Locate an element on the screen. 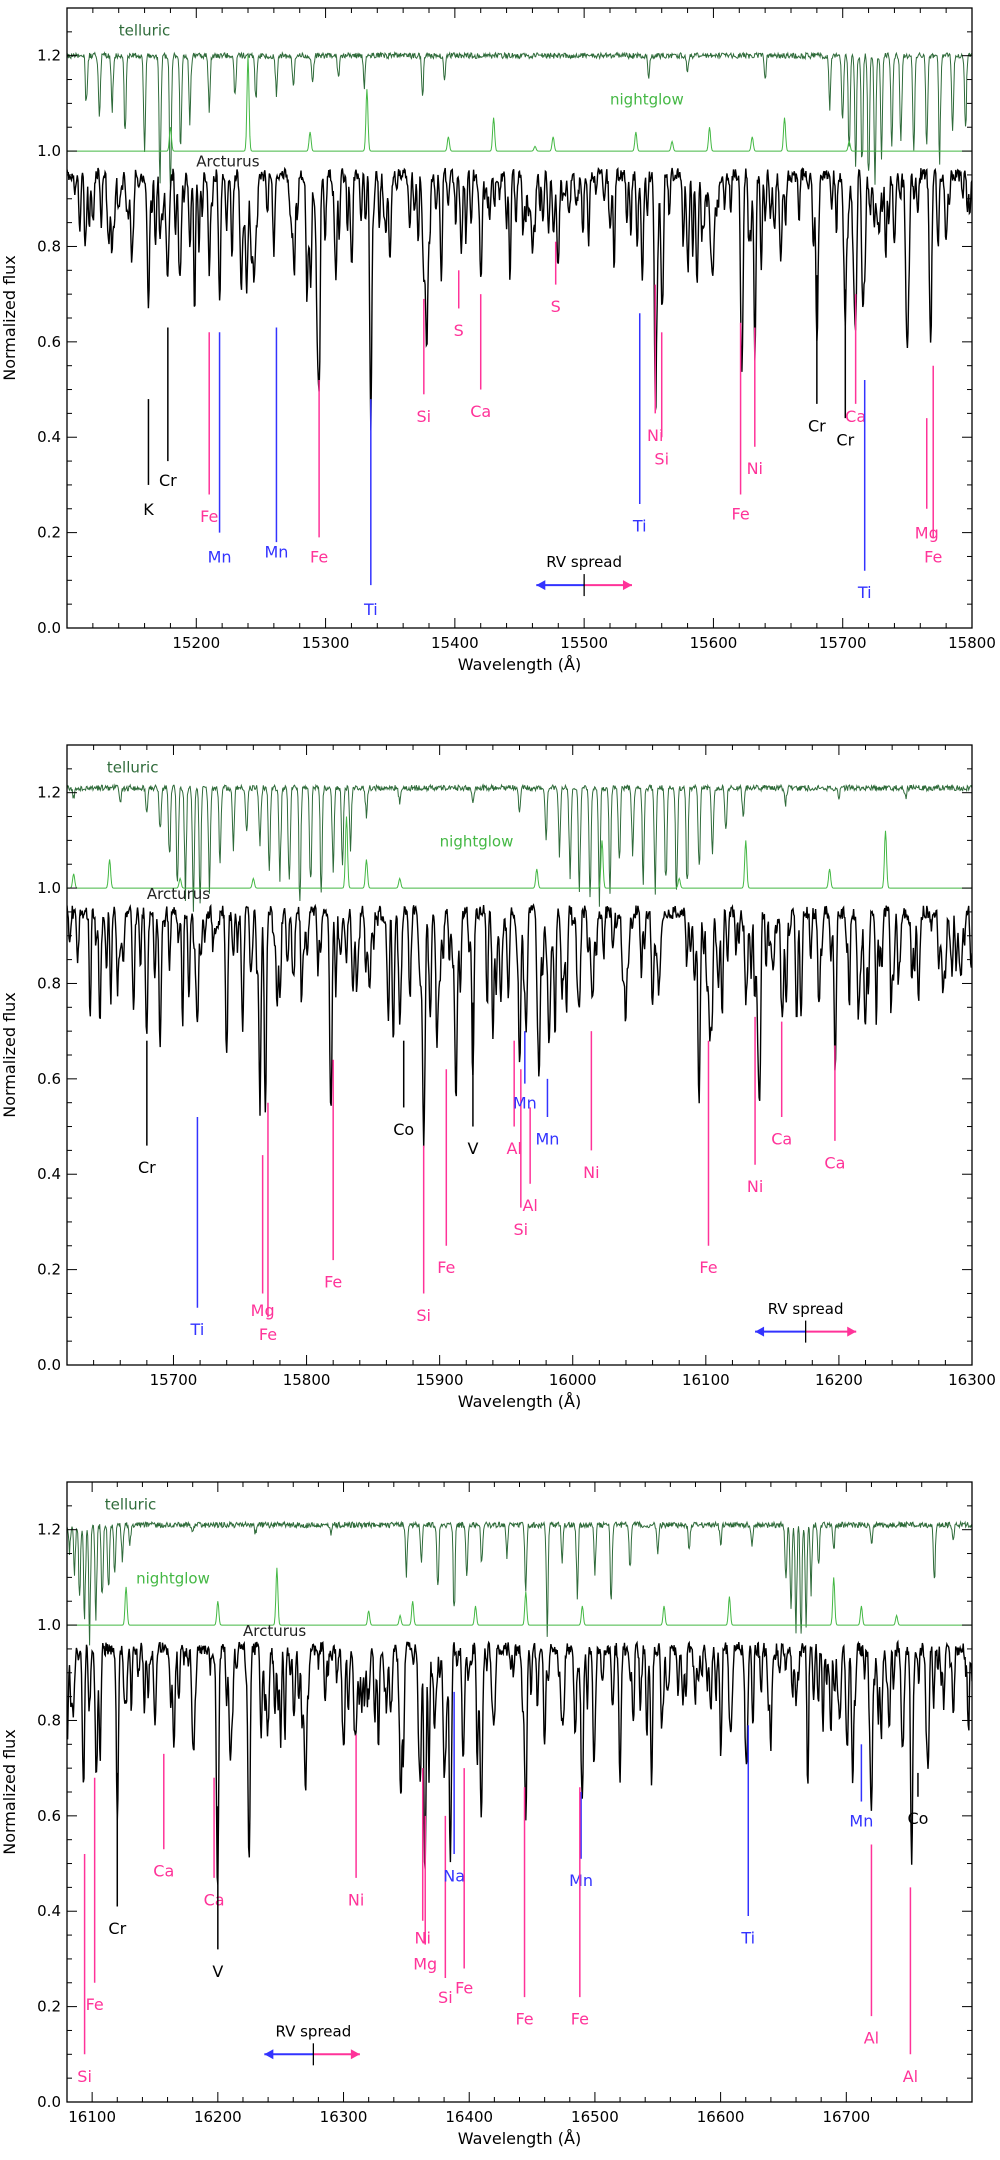 The width and height of the screenshot is (1000, 2160). series-label-telluric: telluric is located at coordinates (133, 767).